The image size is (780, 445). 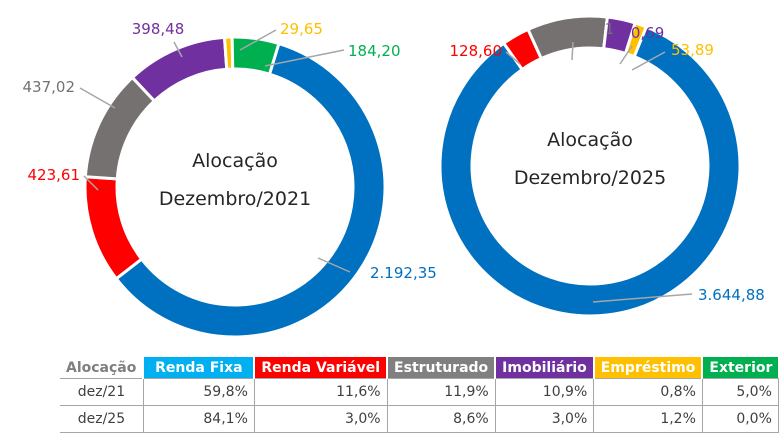 What do you see at coordinates (588, 29) in the screenshot?
I see `data-label-estruturado-chart2: 373,71` at bounding box center [588, 29].